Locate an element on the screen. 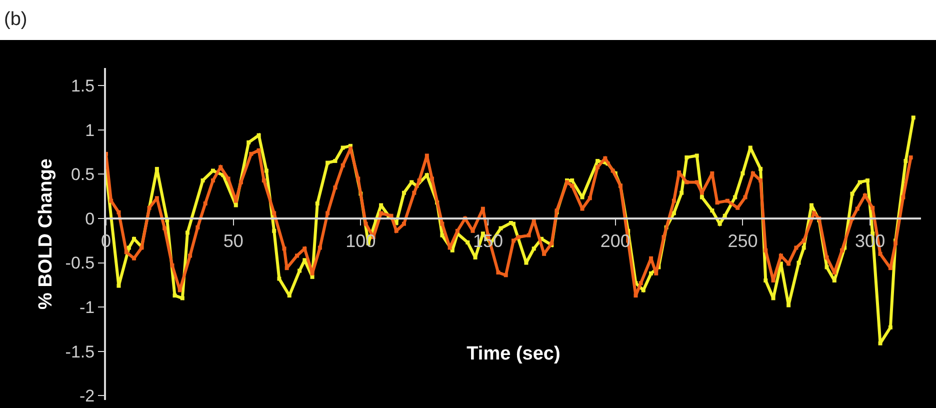 Image resolution: width=936 pixels, height=408 pixels. chart-title: (b) is located at coordinates (15, 20).